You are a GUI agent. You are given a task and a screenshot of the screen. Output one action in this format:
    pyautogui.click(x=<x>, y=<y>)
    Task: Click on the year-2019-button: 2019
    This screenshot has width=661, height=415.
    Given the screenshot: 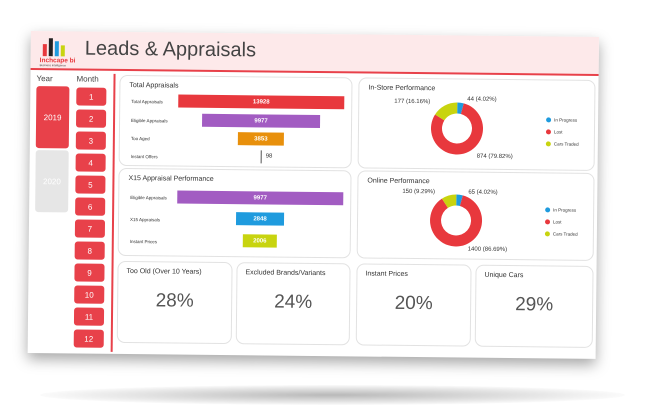 What is the action you would take?
    pyautogui.click(x=52, y=117)
    